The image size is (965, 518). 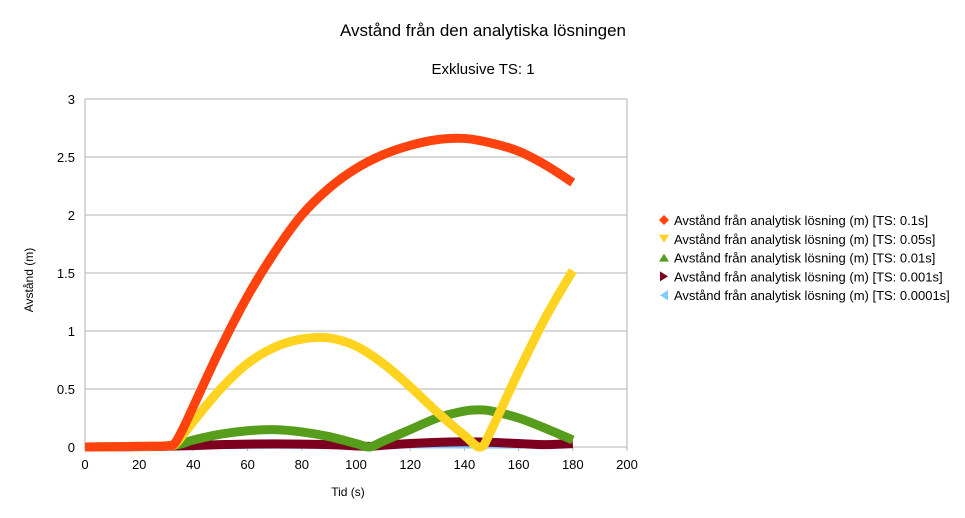 I want to click on y-tick-label: 2.5, so click(x=66, y=157).